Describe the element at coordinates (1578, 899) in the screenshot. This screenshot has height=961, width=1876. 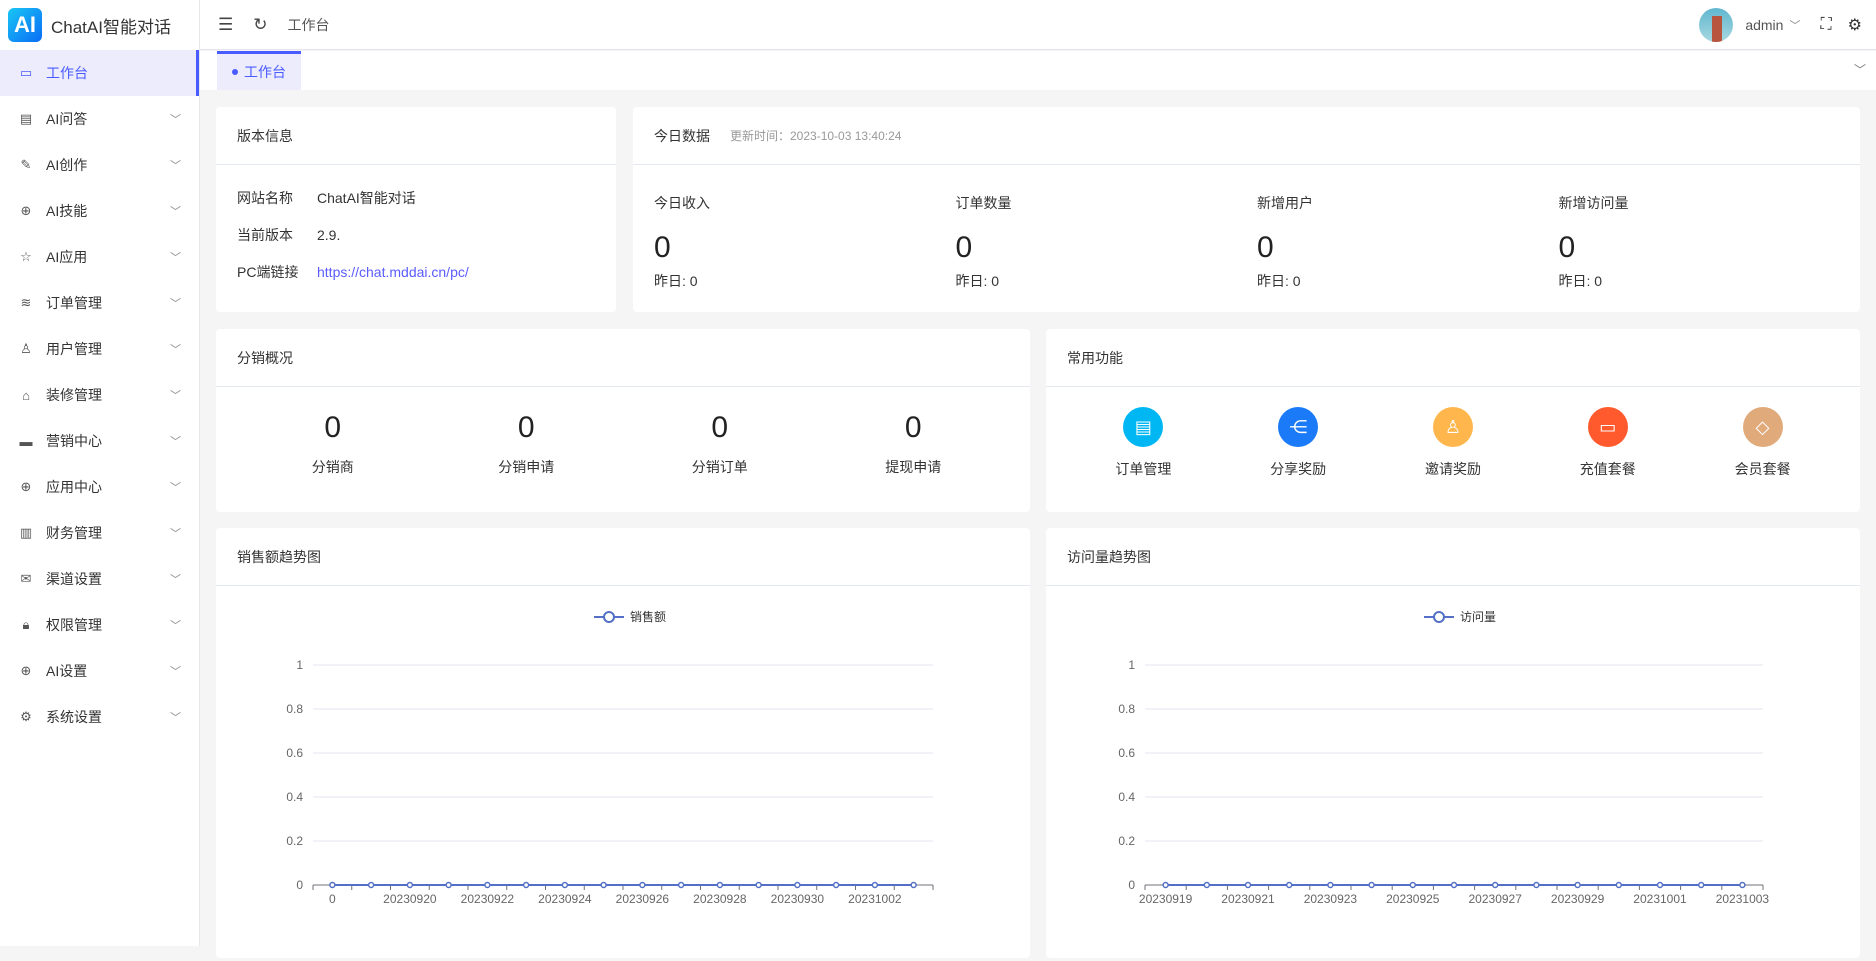
I see `x-tick-label: 20230929` at that location.